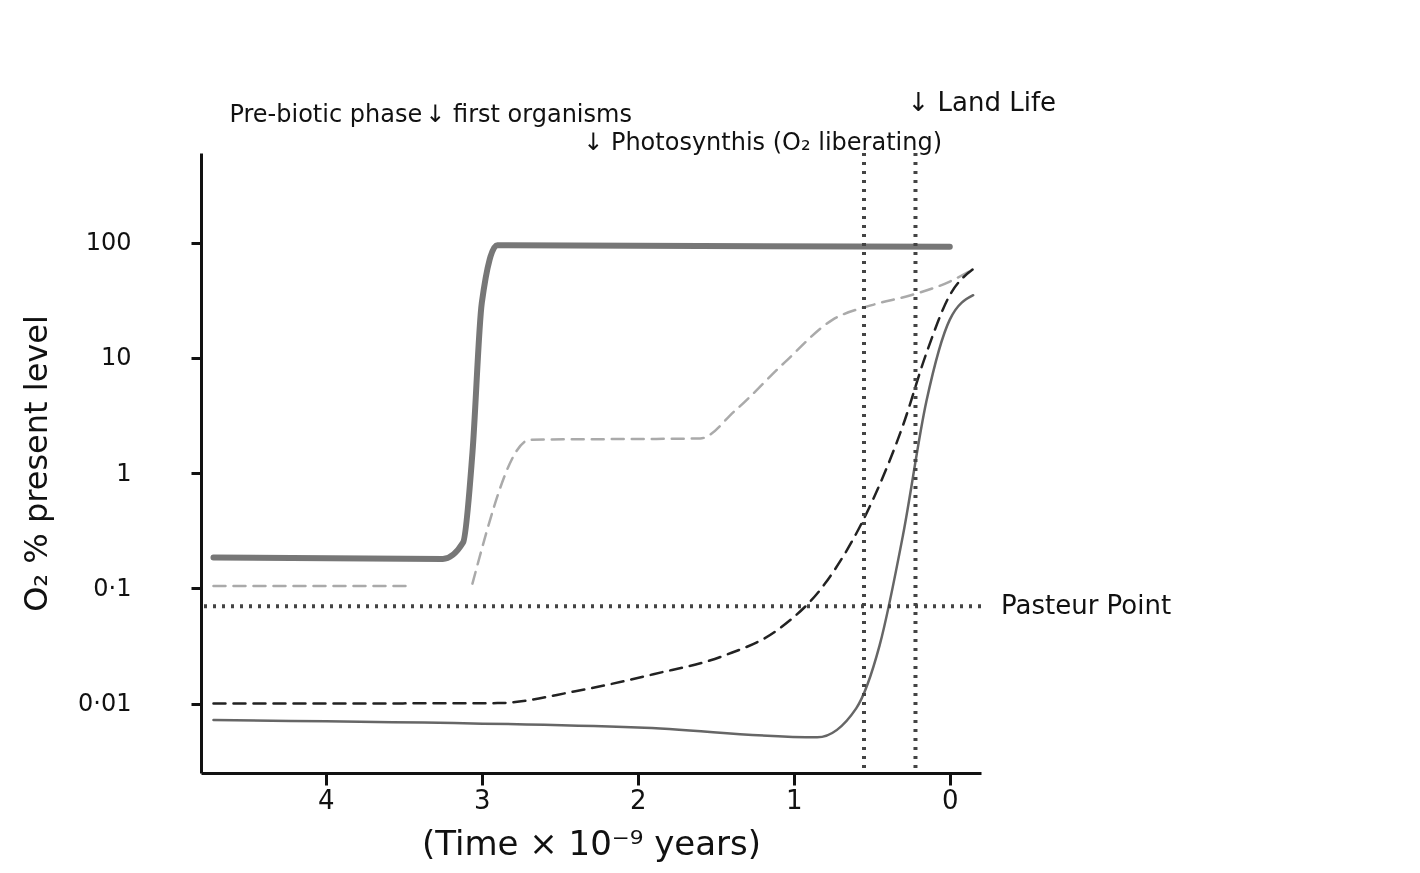  I want to click on y-tick-label: 0·1, so click(112, 587).